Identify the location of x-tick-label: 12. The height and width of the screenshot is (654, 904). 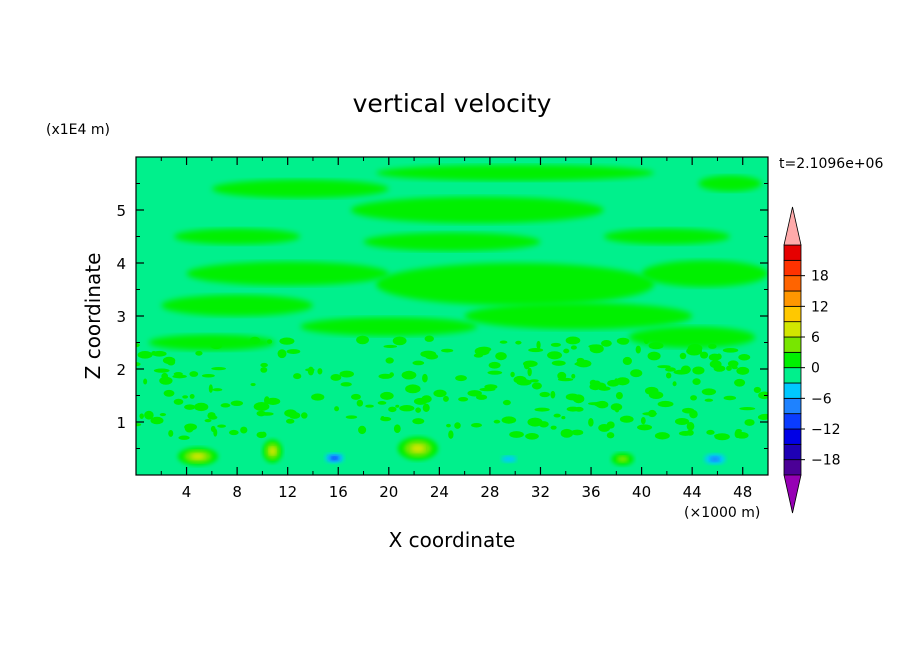
(287, 492).